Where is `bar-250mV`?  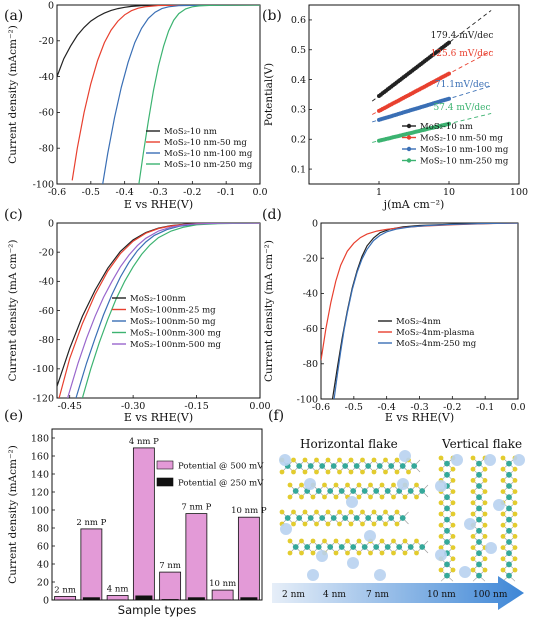
bar-250mV is located at coordinates (143, 598).